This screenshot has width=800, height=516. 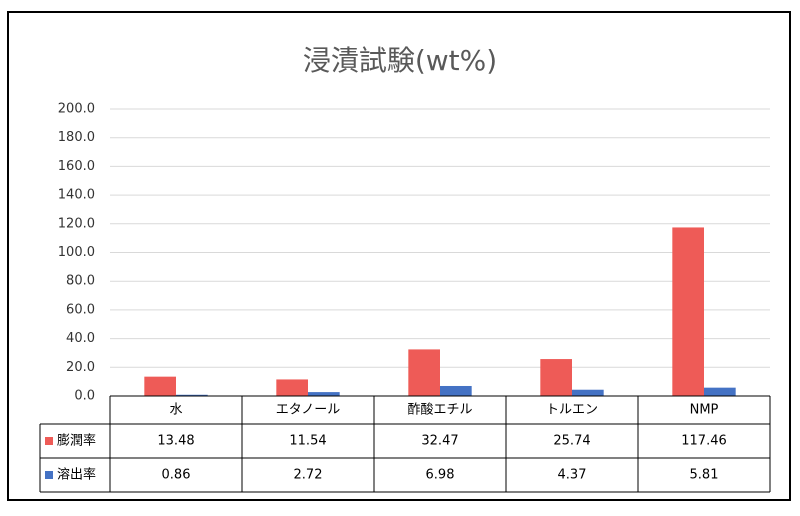 I want to click on y-tick-label: 180.0, so click(x=76, y=137).